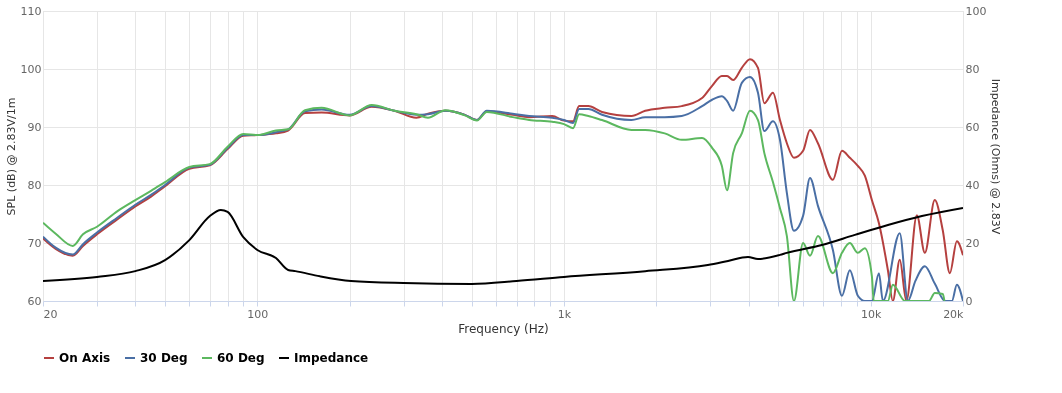 This screenshot has height=393, width=1062. I want to click on x-tick-label: 1k, so click(564, 314).